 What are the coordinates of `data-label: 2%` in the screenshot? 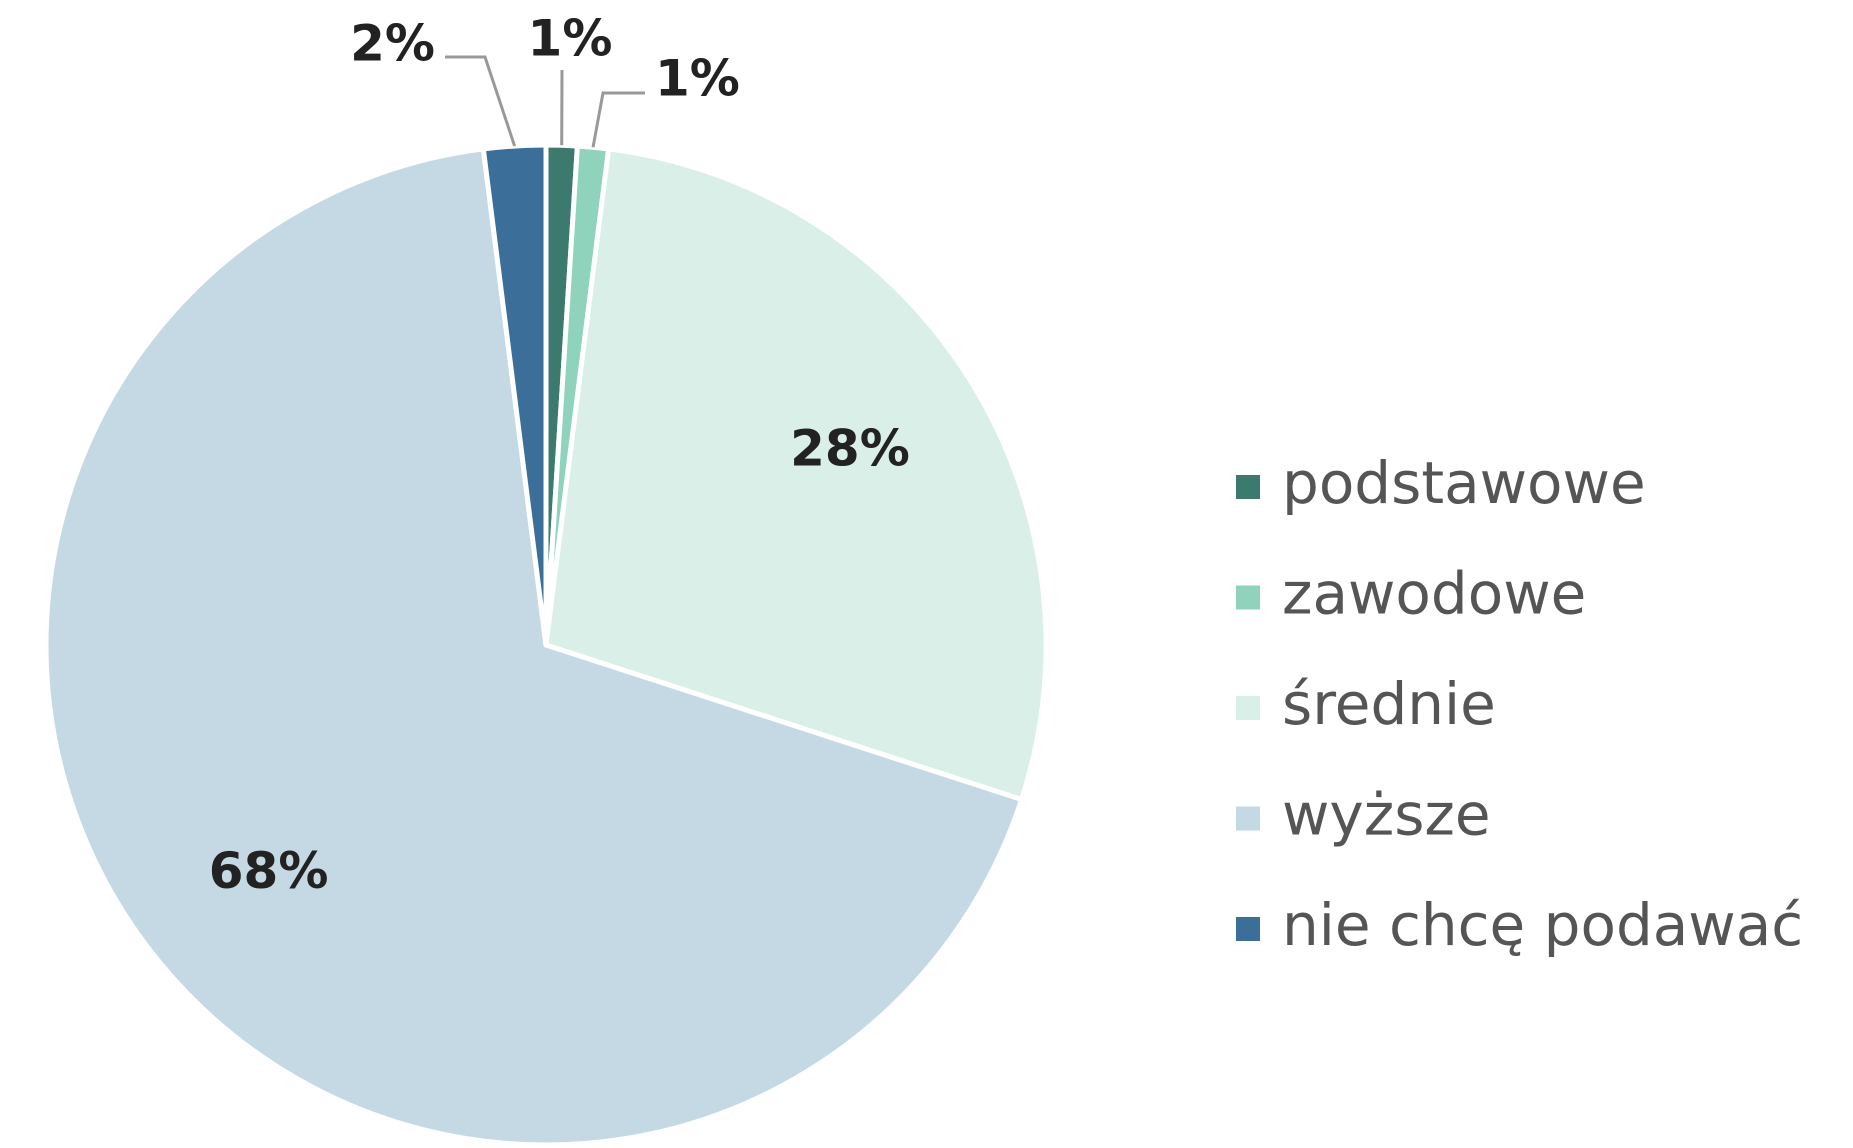 It's located at (392, 44).